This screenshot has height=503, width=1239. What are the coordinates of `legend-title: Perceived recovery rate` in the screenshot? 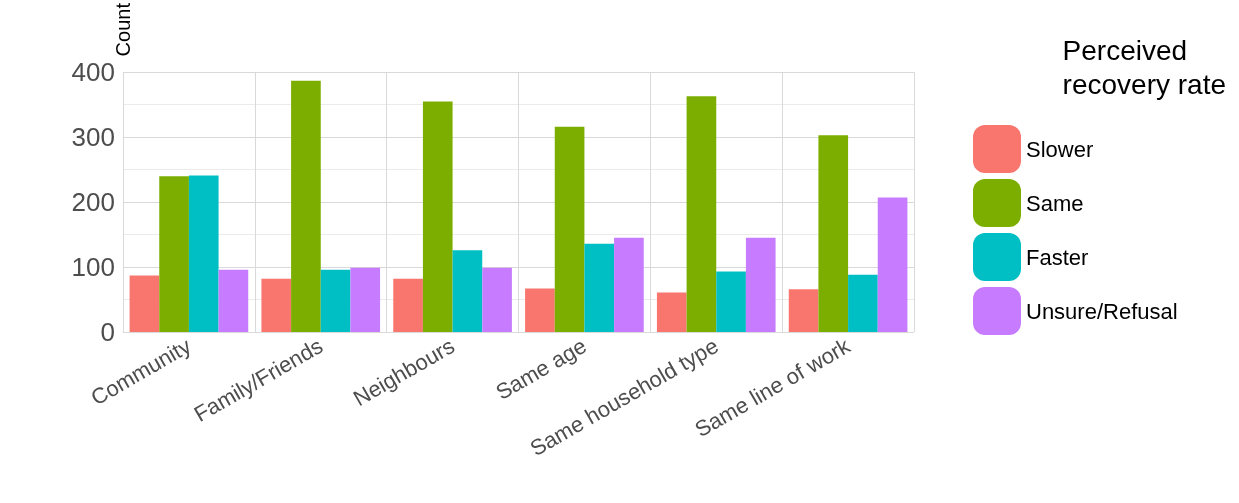 It's located at (1144, 67).